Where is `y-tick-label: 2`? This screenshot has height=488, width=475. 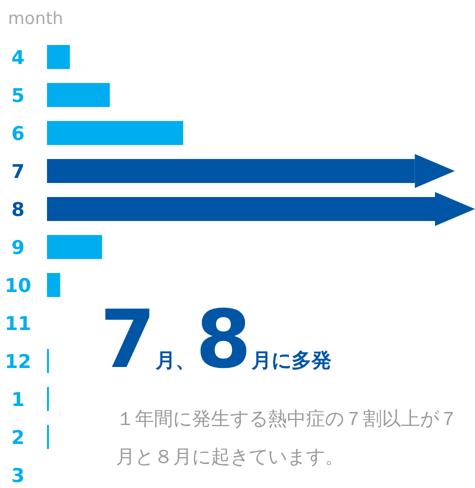
y-tick-label: 2 is located at coordinates (18, 438).